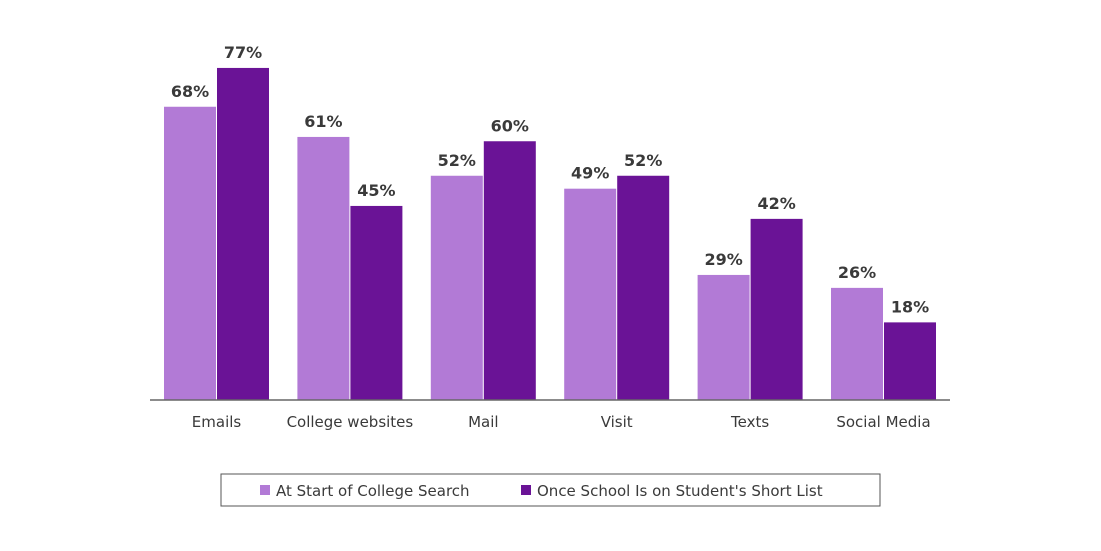 Image resolution: width=1101 pixels, height=551 pixels. What do you see at coordinates (217, 422) in the screenshot?
I see `x-tick-label-emails: Emails` at bounding box center [217, 422].